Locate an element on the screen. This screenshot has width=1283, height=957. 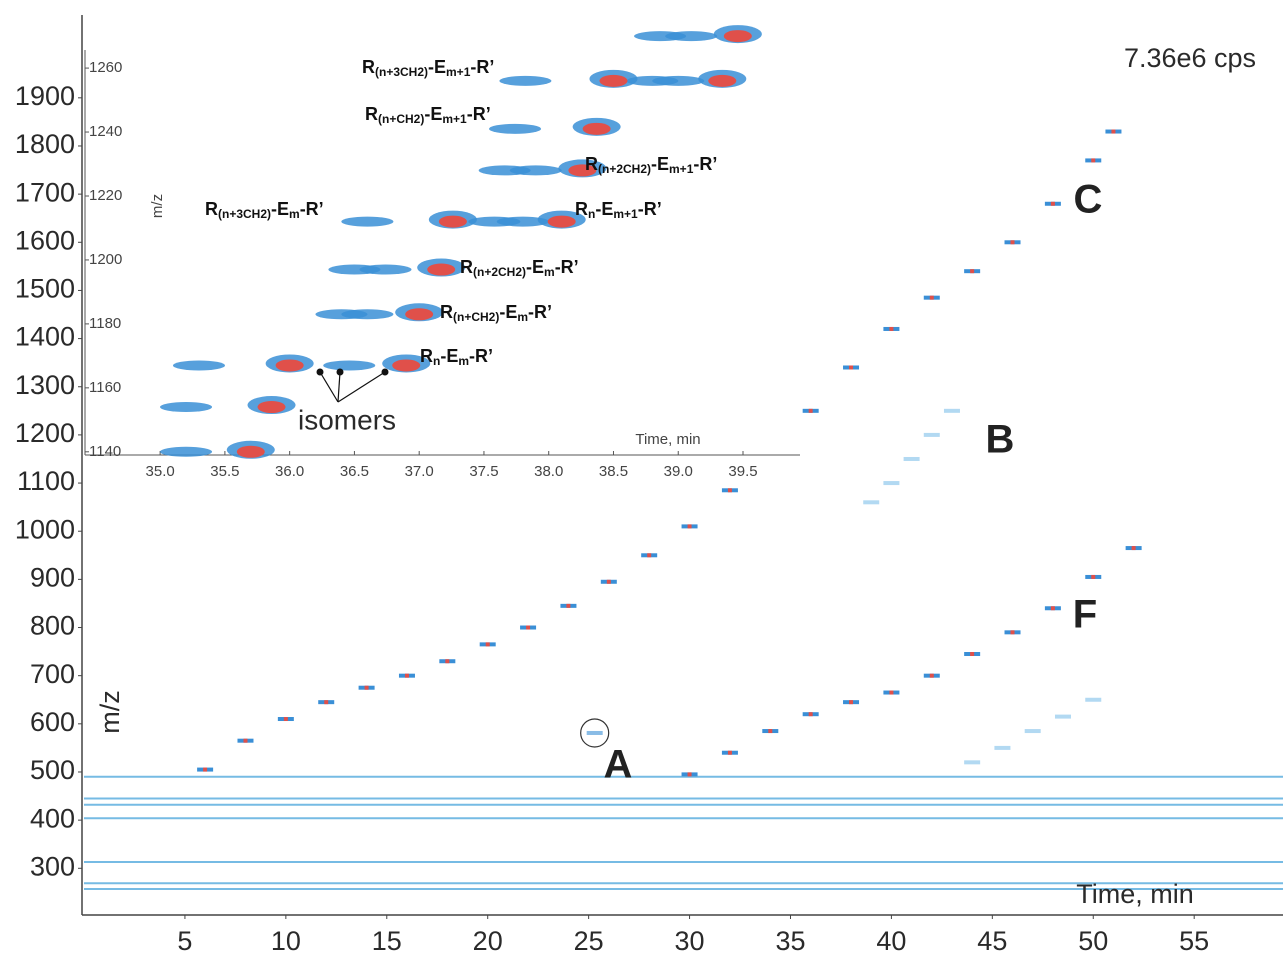
inset-x-tick-label: 37.0 is located at coordinates (419, 471).